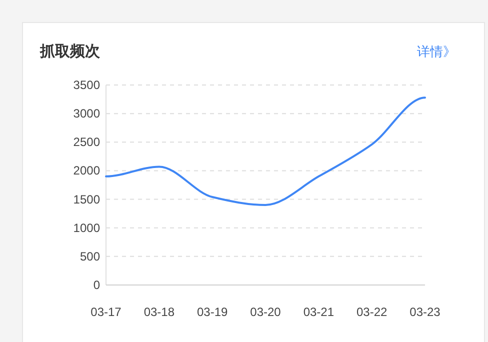 The width and height of the screenshot is (488, 342). I want to click on x-tick-label: 03-21, so click(318, 312).